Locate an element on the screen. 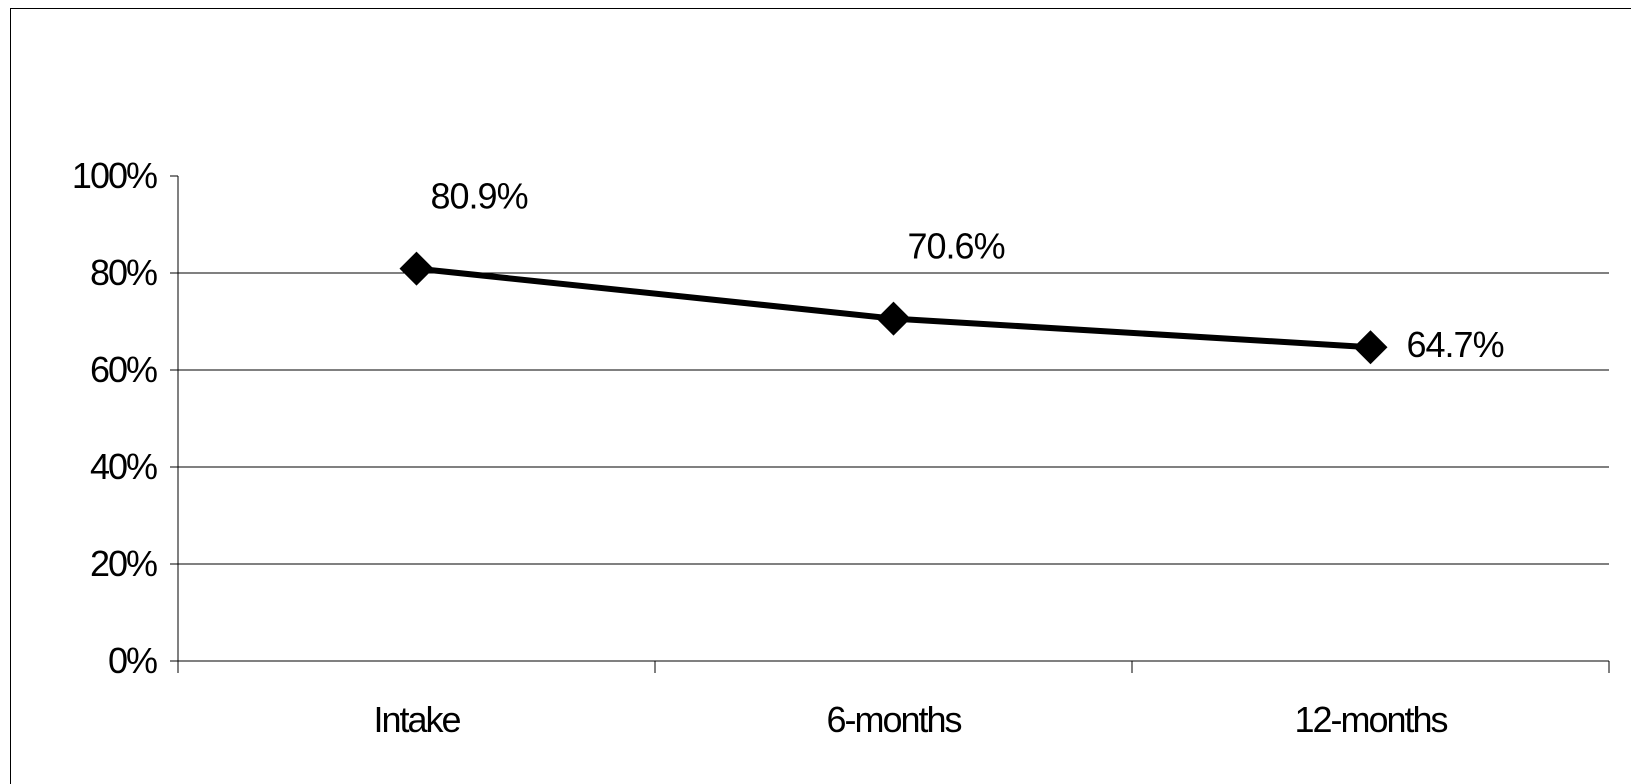  x-tick-label: 6-months is located at coordinates (893, 719).